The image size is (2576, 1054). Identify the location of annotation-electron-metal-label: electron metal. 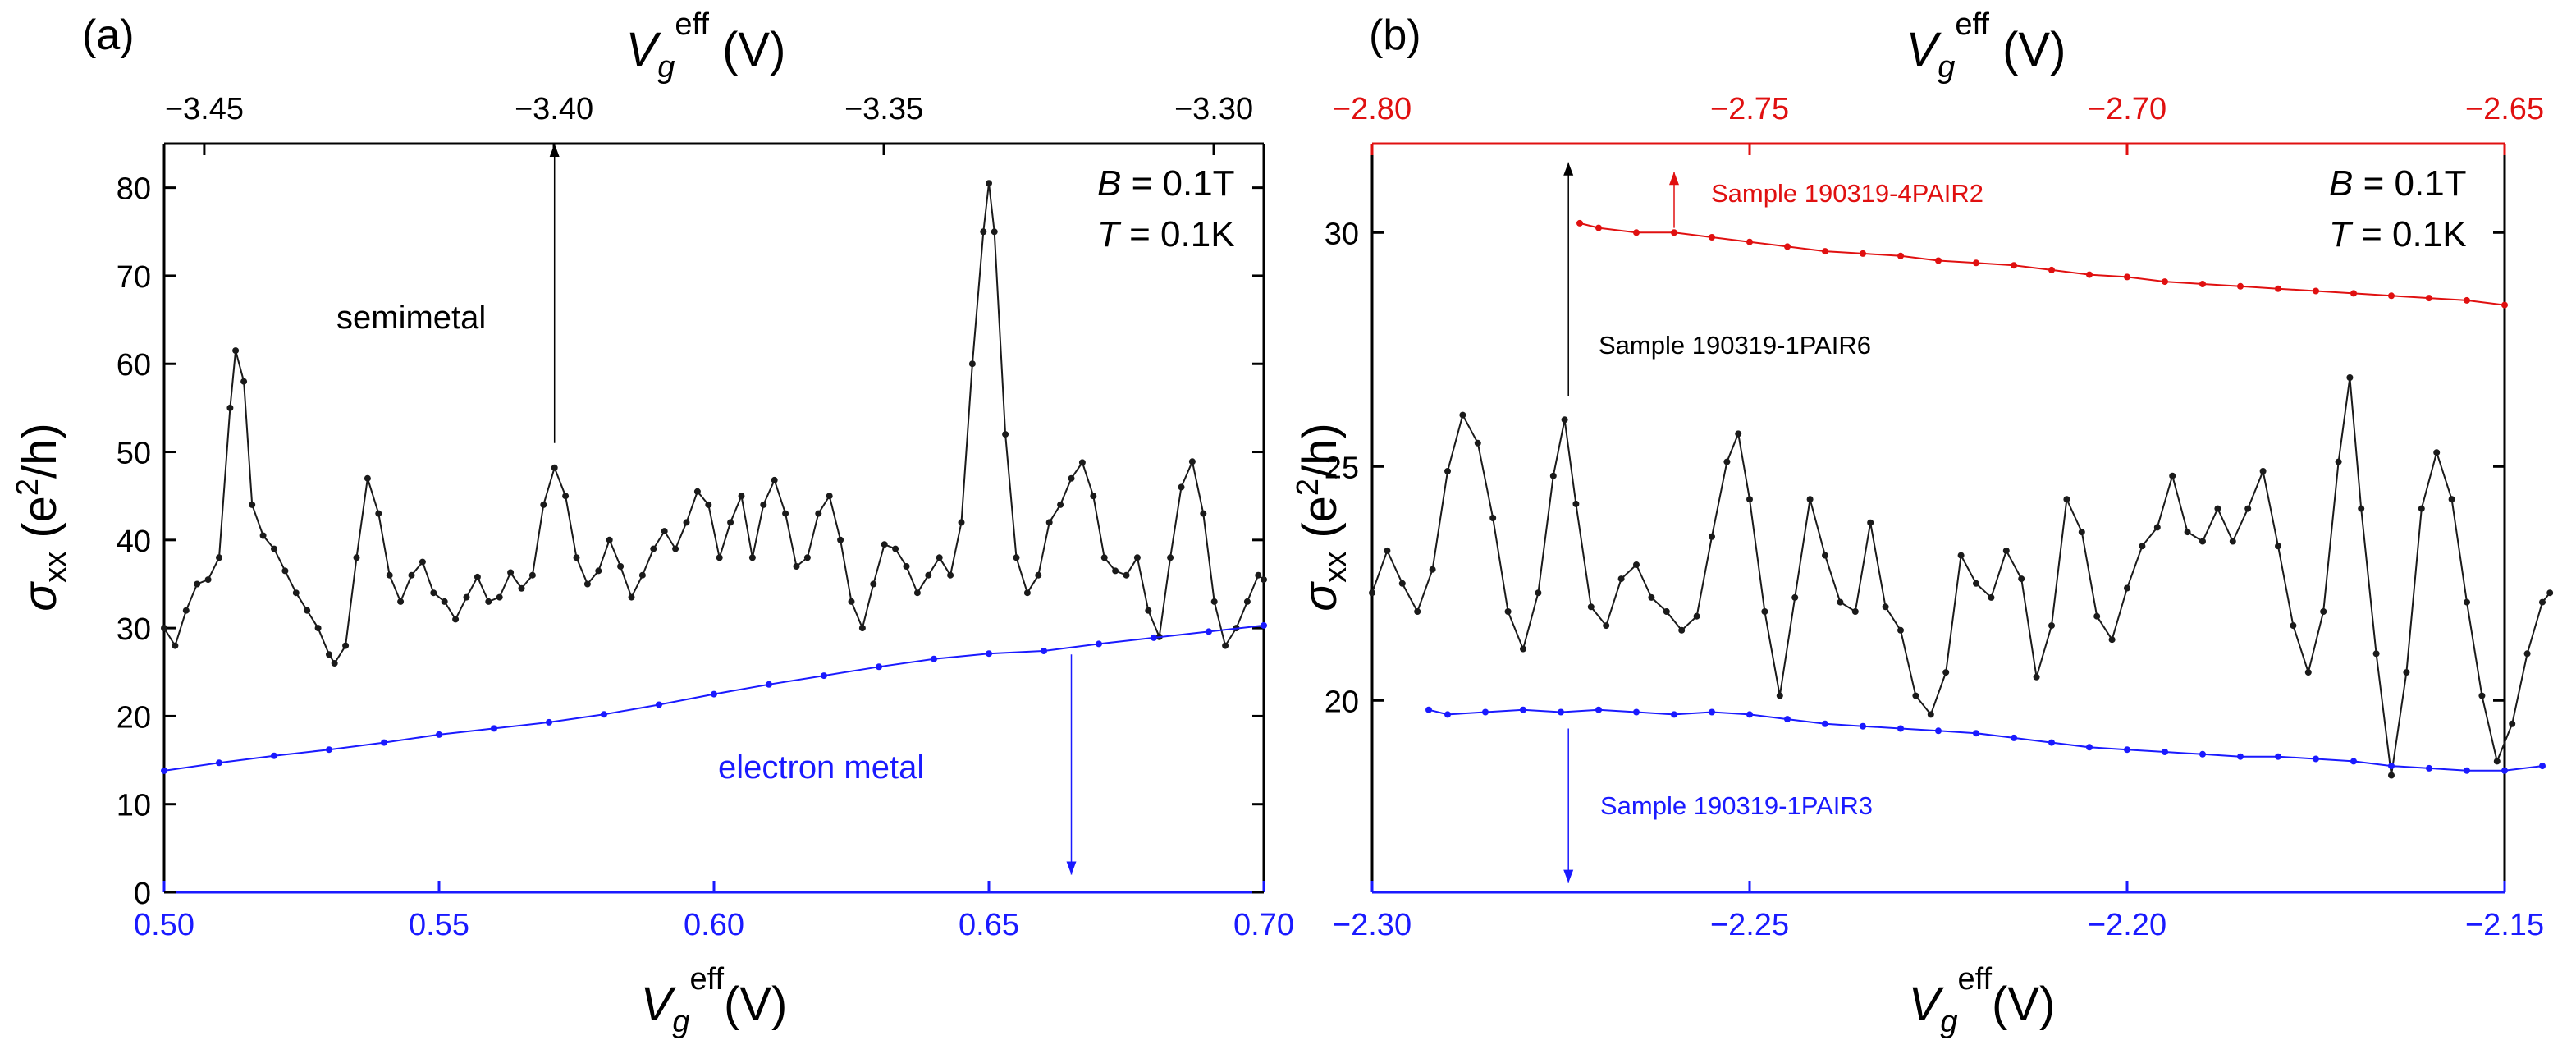
(821, 767).